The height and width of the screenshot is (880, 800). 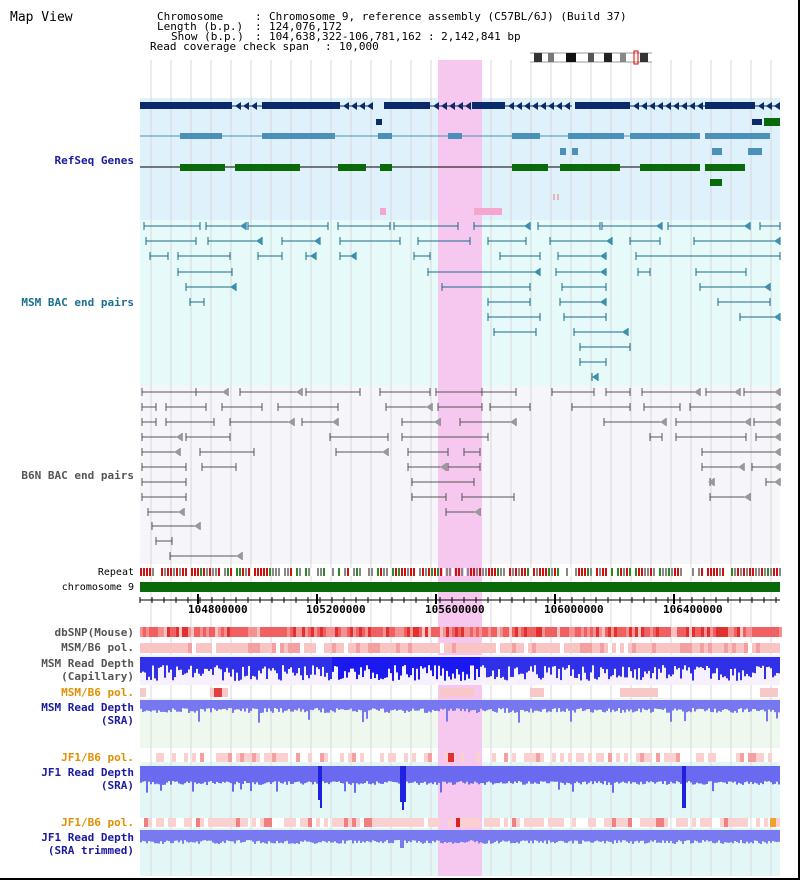 I want to click on msm-b6-pol-label-2: MSM/B6 pol., so click(x=97, y=692).